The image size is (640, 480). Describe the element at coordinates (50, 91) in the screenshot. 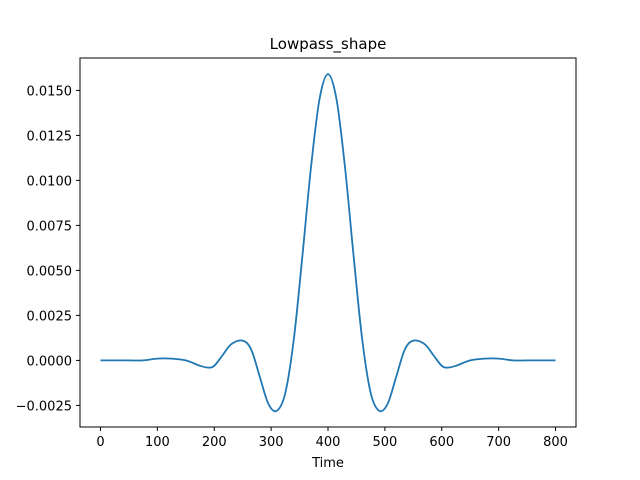

I see `y-tick-label: 0.0150` at that location.